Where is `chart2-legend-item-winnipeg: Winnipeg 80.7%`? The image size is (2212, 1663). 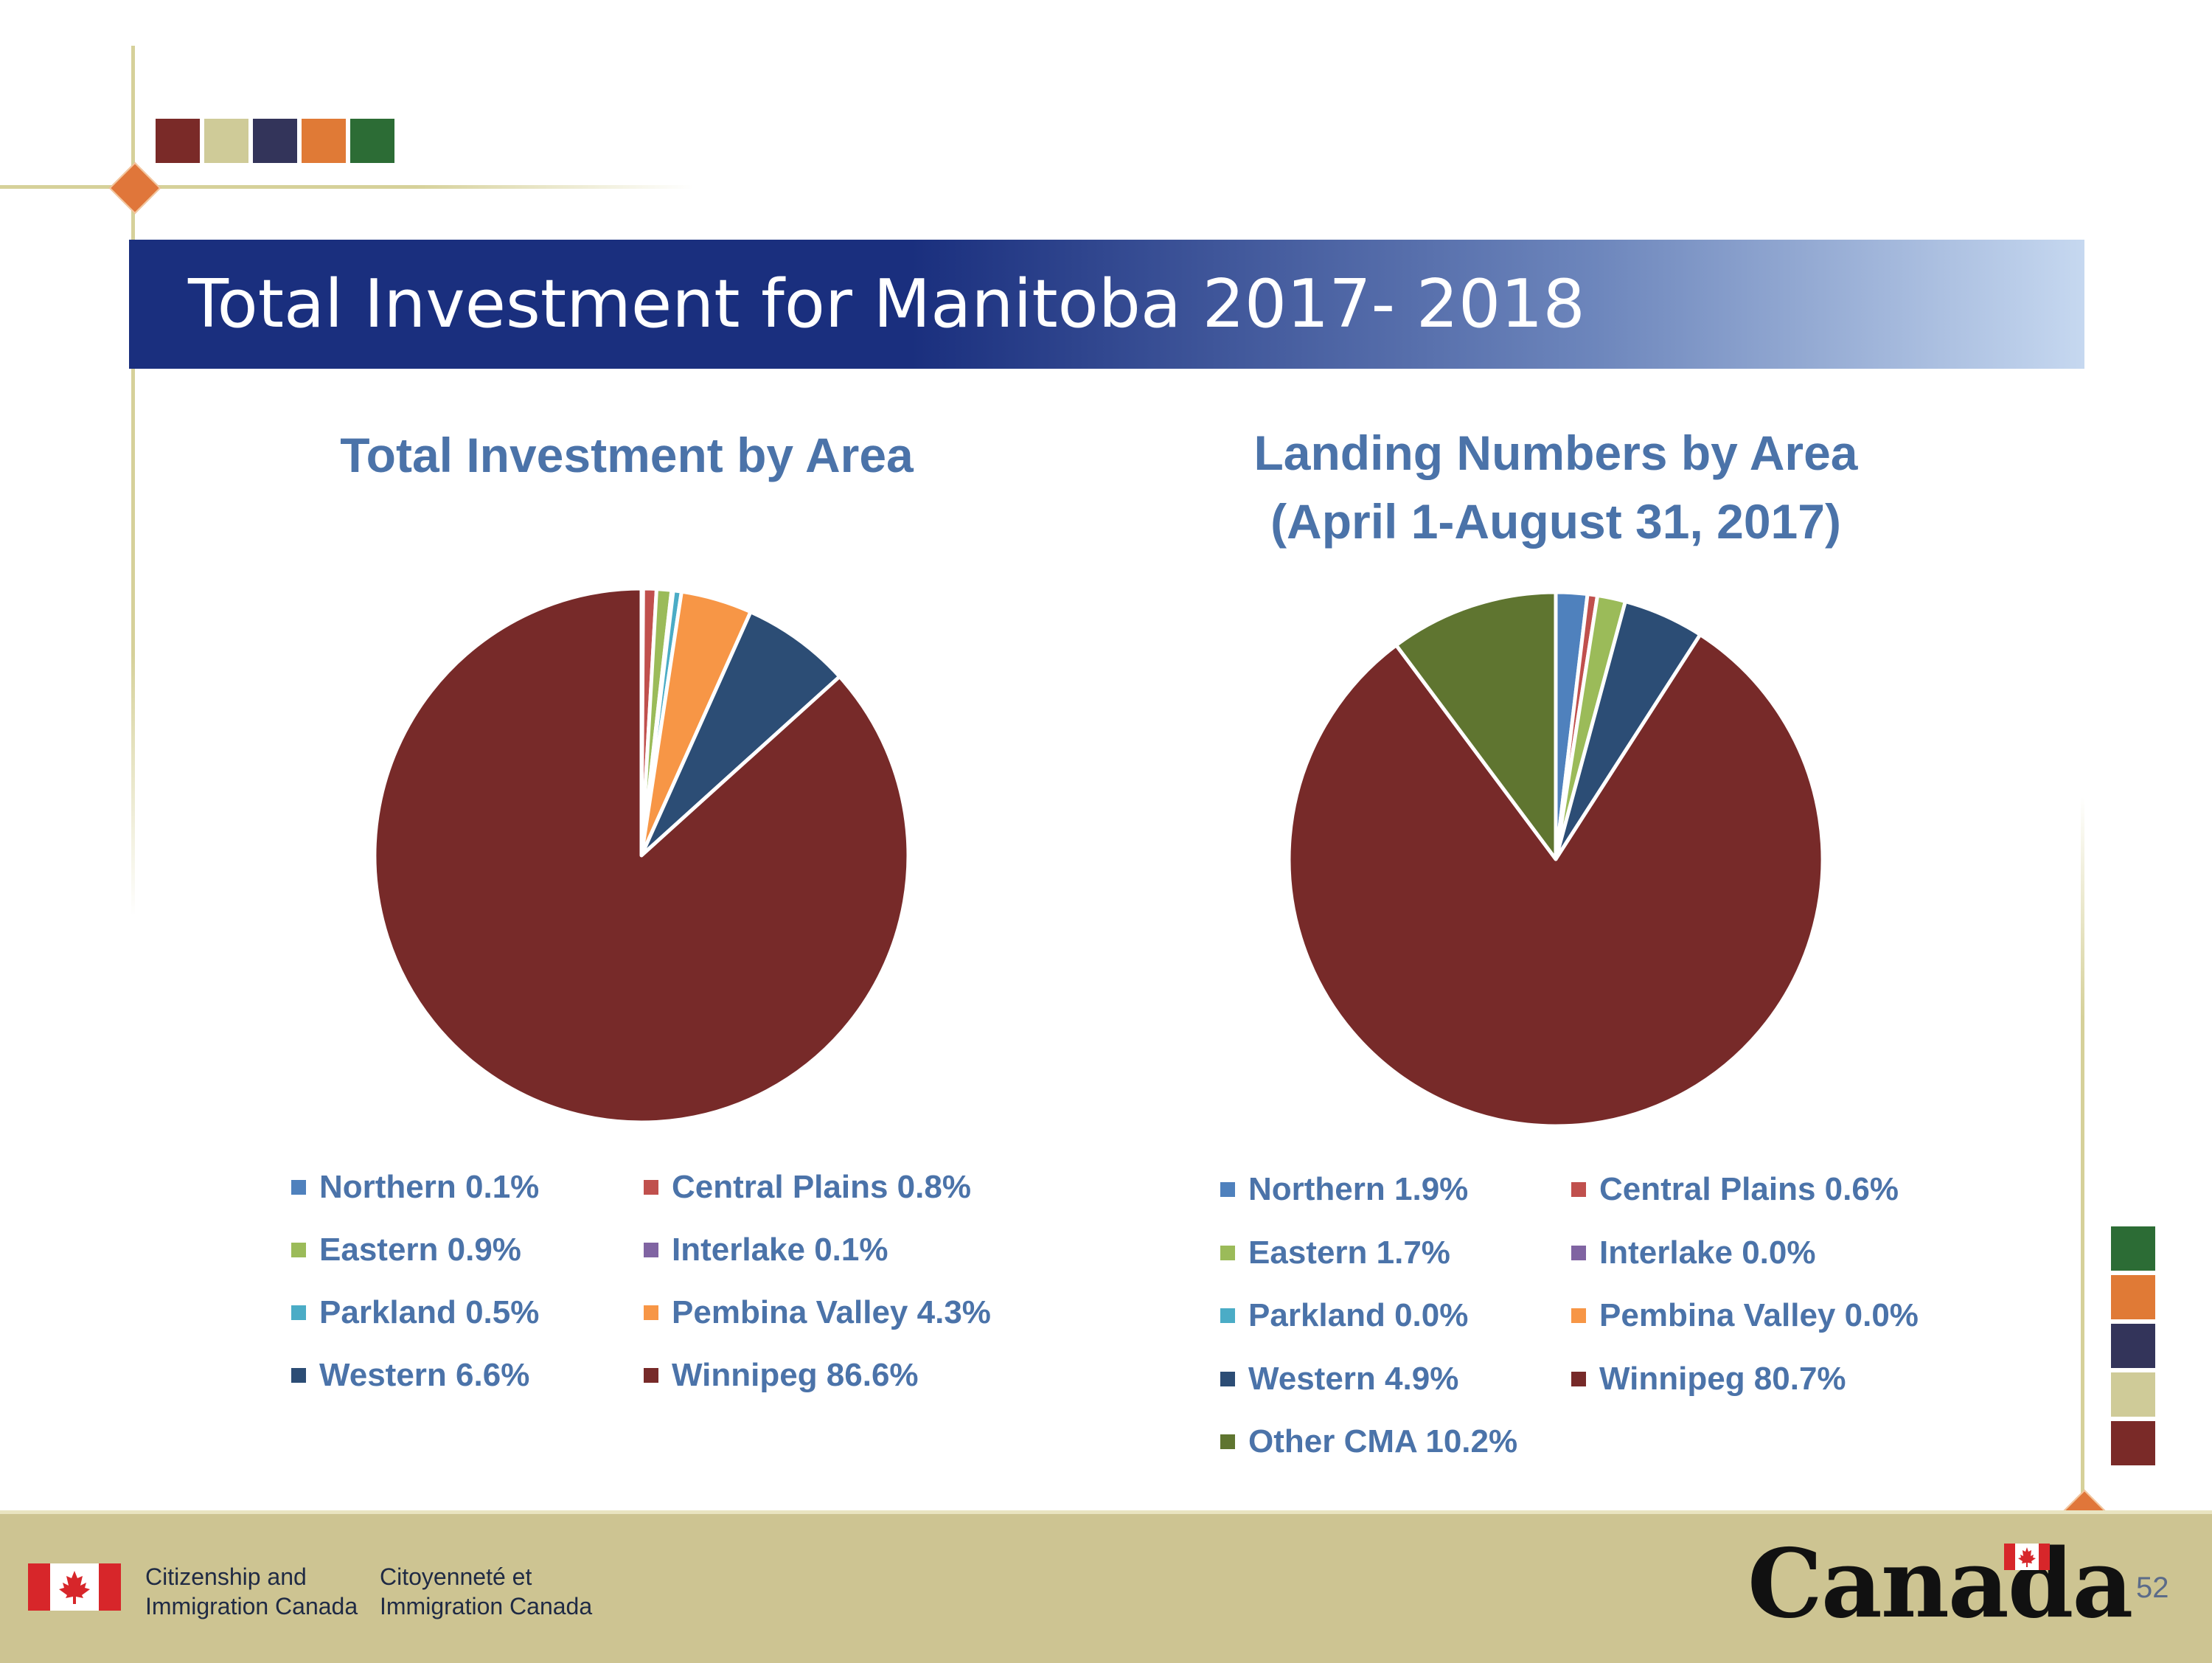 chart2-legend-item-winnipeg: Winnipeg 80.7% is located at coordinates (1708, 1379).